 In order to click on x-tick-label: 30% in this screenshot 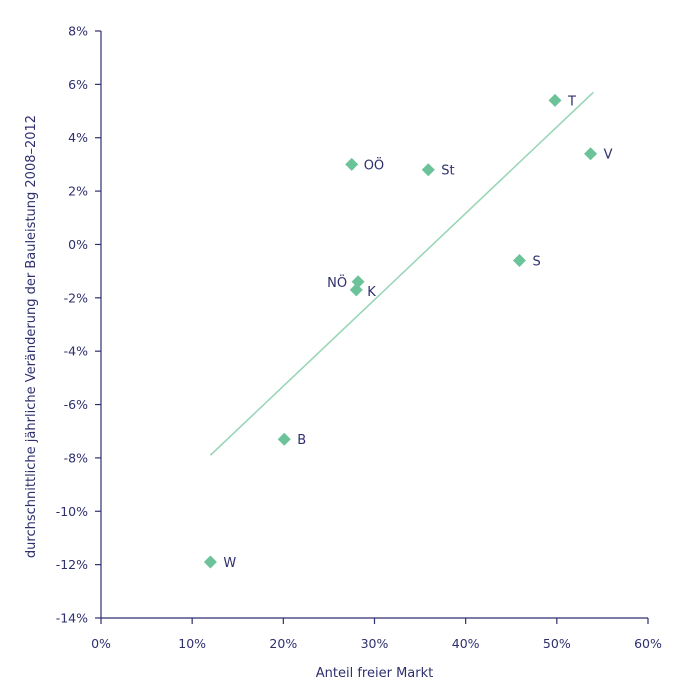, I will do `click(375, 643)`.